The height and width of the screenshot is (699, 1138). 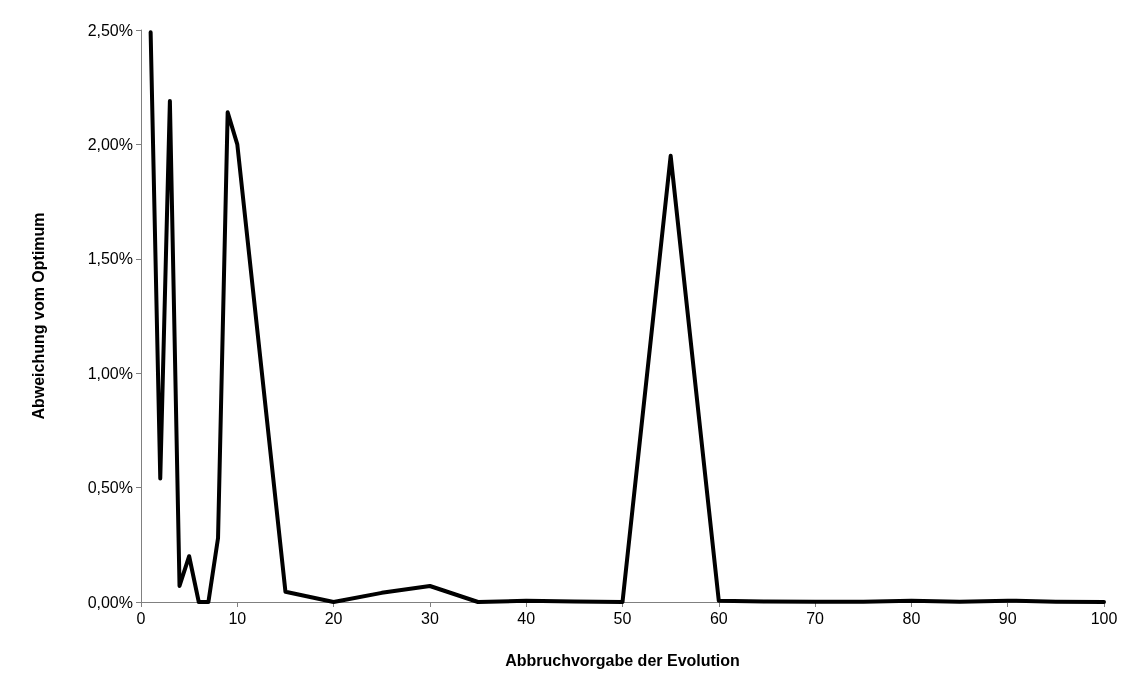 What do you see at coordinates (110, 488) in the screenshot?
I see `y-tick-label: 0,50%` at bounding box center [110, 488].